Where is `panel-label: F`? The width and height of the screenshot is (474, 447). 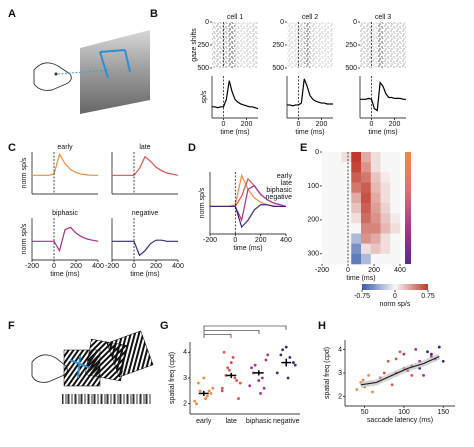
panel-label: F is located at coordinates (11, 326).